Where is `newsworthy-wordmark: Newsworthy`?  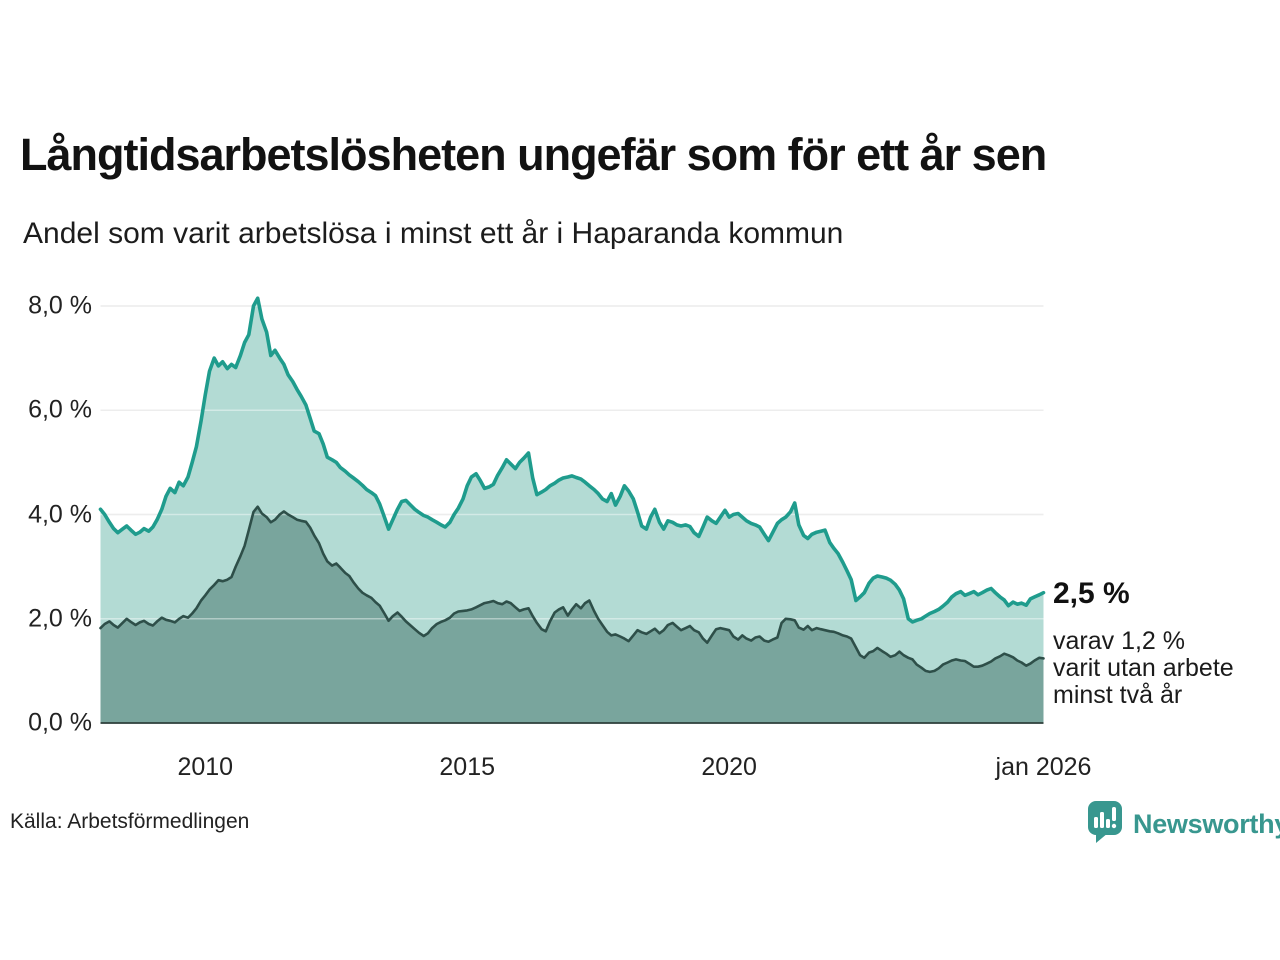
newsworthy-wordmark: Newsworthy is located at coordinates (1206, 824).